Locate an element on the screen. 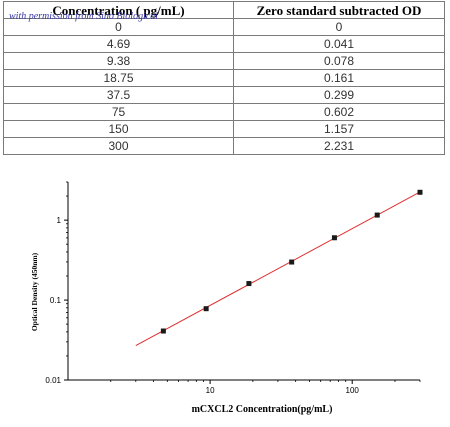 This screenshot has height=427, width=450. concentration-cell: 4.69 is located at coordinates (118, 44).